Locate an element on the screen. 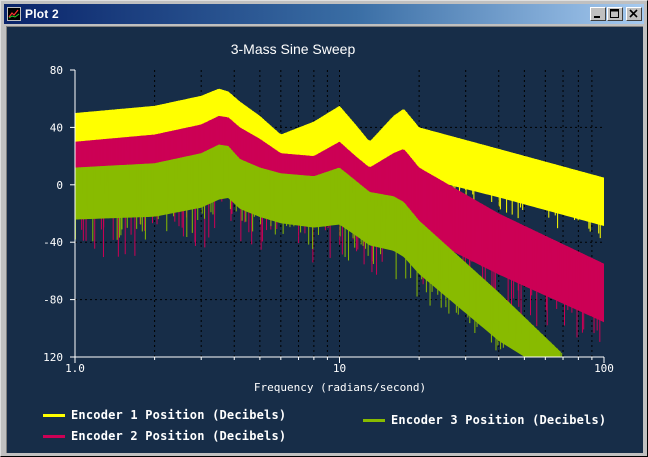 This screenshot has width=648, height=457. legend-item-encoder-1: Encoder 1 Position (Decibels) is located at coordinates (164, 415).